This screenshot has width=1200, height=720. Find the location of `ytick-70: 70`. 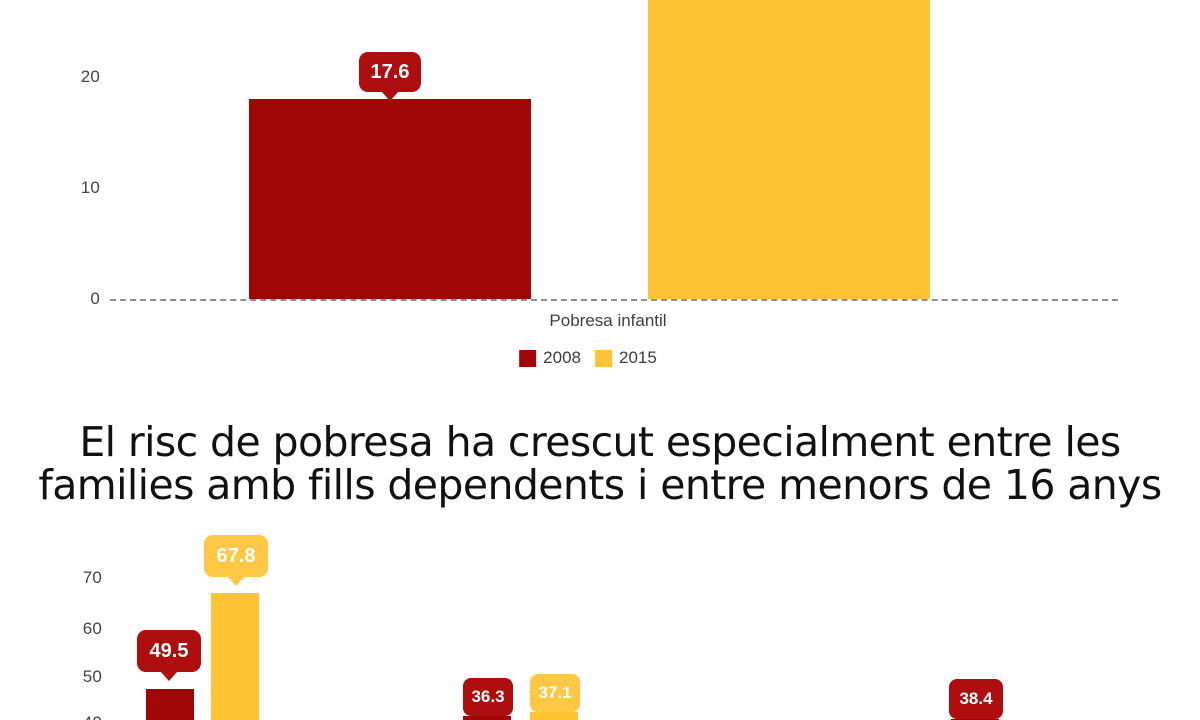

ytick-70: 70 is located at coordinates (92, 577).